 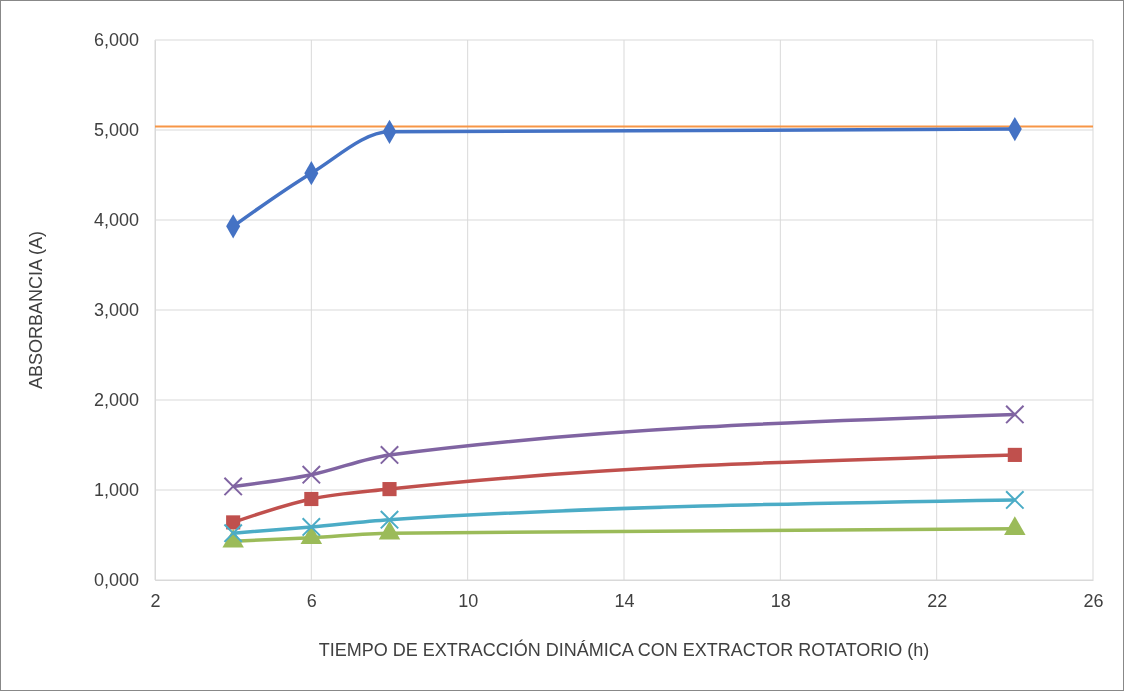 I want to click on x-tick-label: 10, so click(x=468, y=600).